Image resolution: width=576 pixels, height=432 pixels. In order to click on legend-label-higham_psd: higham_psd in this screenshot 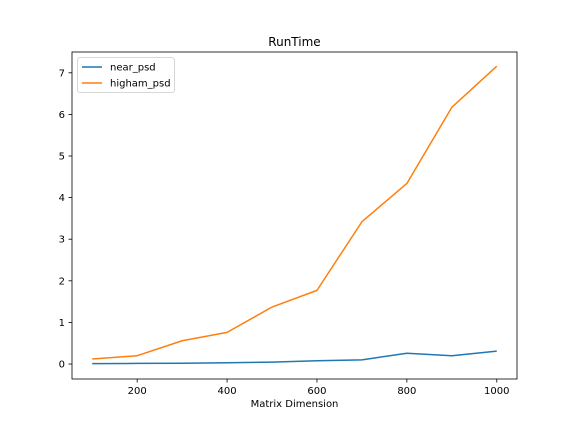, I will do `click(140, 84)`.